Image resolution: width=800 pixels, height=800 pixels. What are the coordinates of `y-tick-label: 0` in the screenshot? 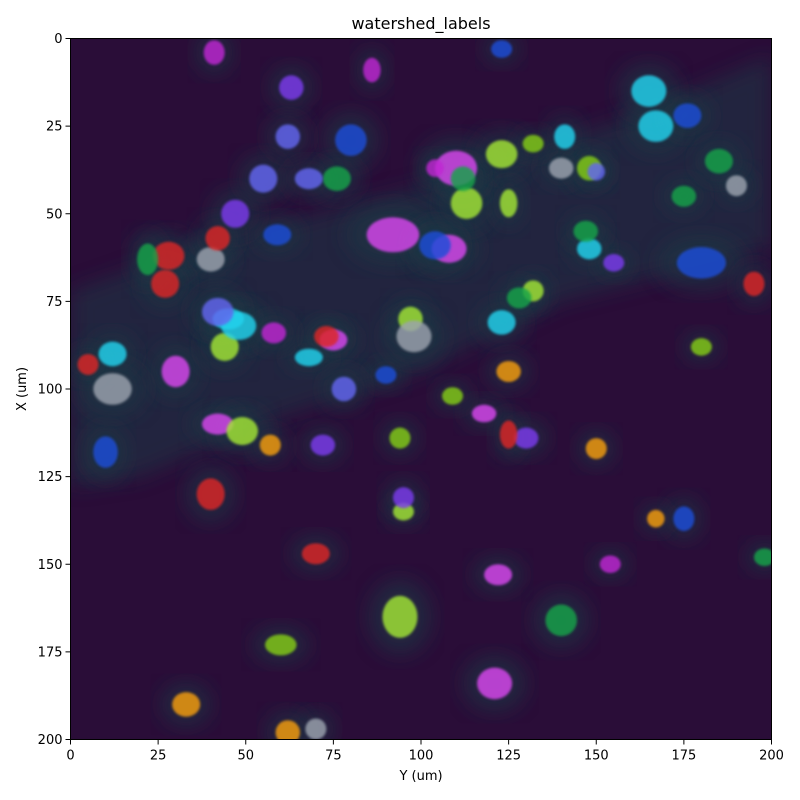 It's located at (58, 39).